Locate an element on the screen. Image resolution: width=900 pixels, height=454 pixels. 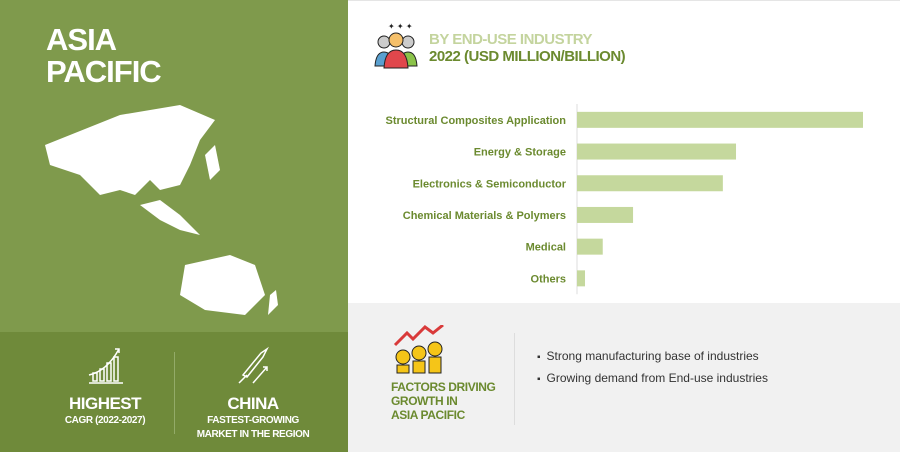
asia-pacific-map is located at coordinates (161, 210).